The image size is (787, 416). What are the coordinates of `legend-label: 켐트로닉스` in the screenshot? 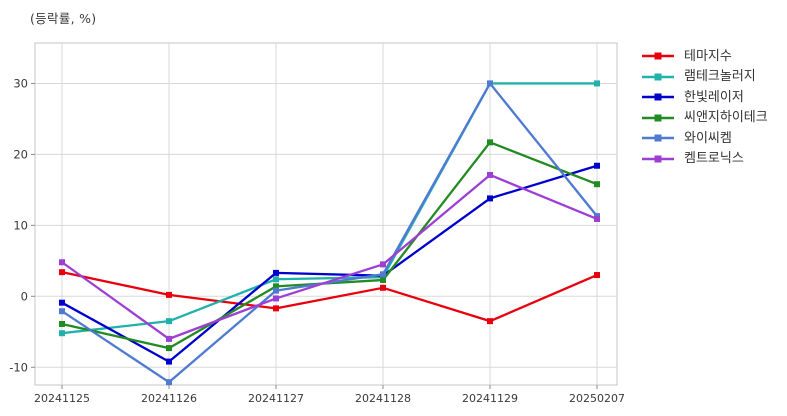 It's located at (714, 159).